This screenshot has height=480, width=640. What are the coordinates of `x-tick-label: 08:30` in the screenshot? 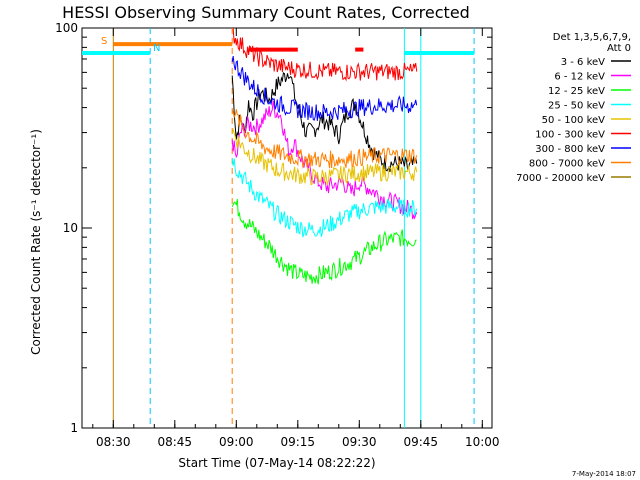 It's located at (113, 442).